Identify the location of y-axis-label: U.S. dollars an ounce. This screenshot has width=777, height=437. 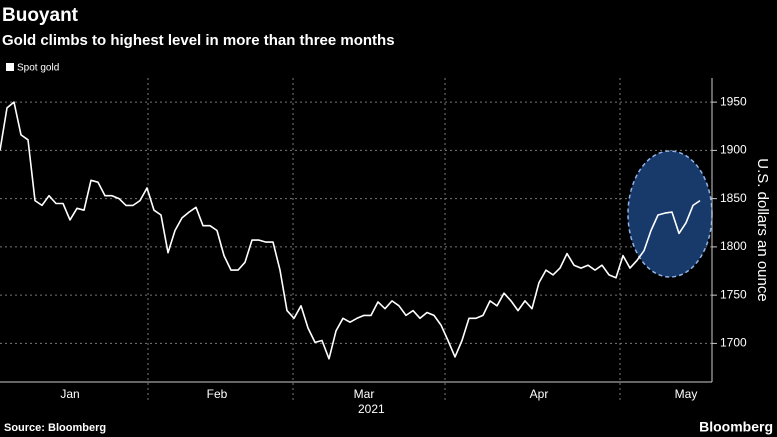
(762, 229).